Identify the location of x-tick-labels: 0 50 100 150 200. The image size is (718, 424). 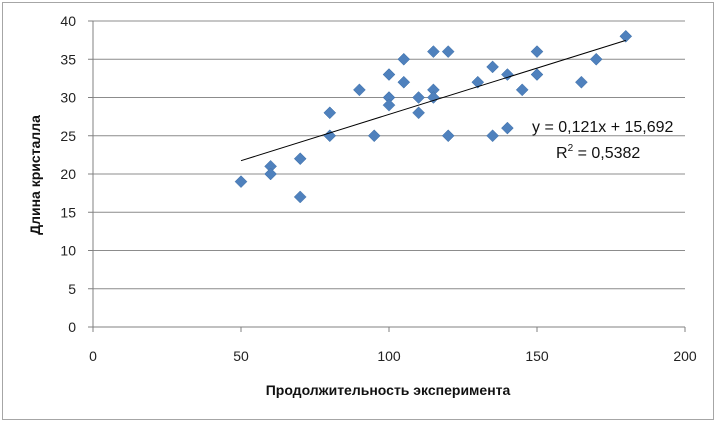
(393, 356).